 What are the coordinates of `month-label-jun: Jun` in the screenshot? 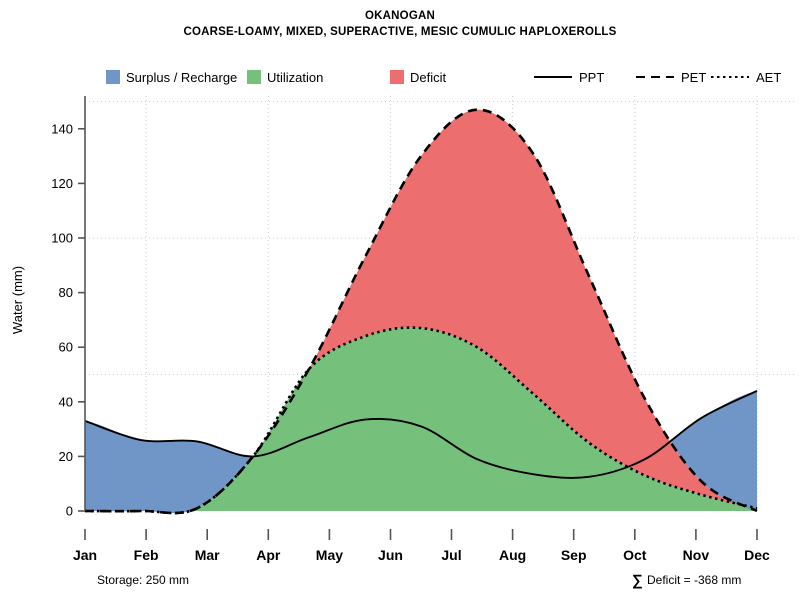 It's located at (390, 555).